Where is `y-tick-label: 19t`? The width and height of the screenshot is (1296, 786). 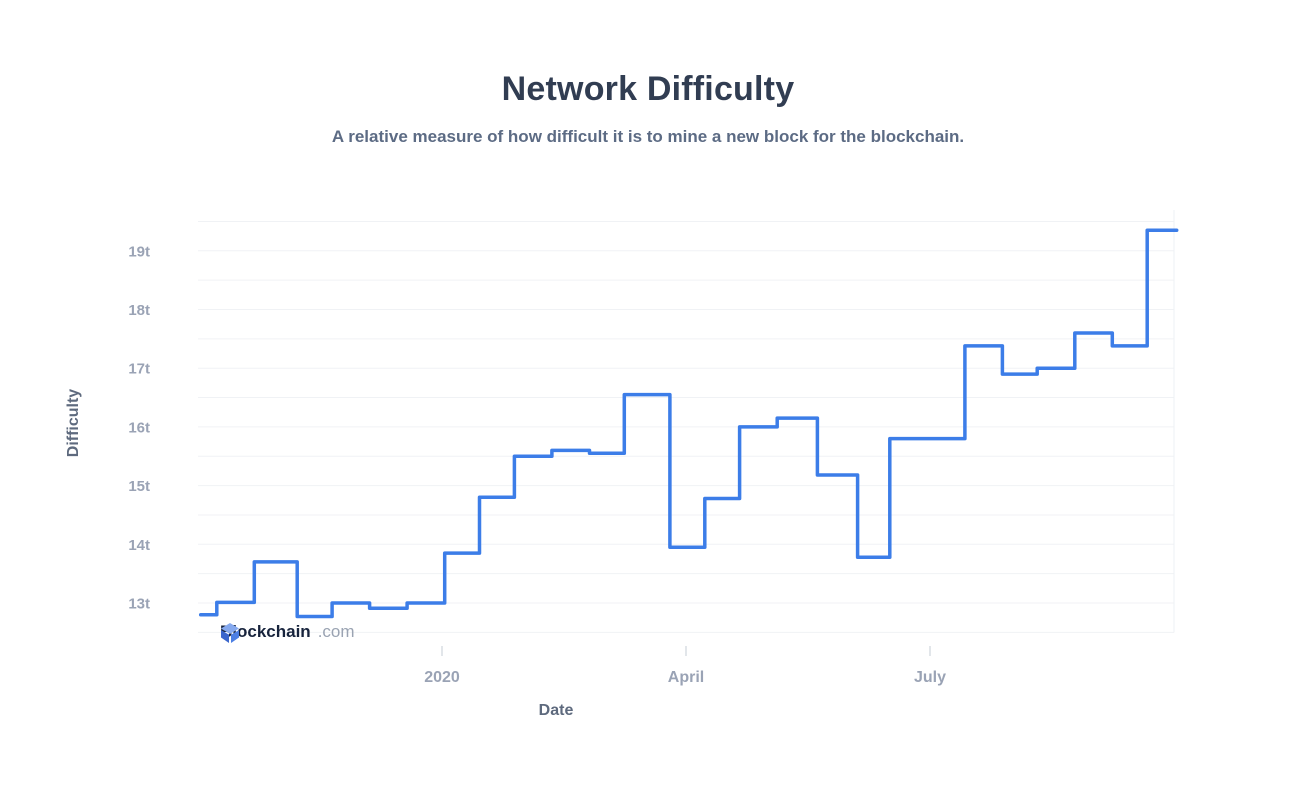
y-tick-label: 19t is located at coordinates (139, 251).